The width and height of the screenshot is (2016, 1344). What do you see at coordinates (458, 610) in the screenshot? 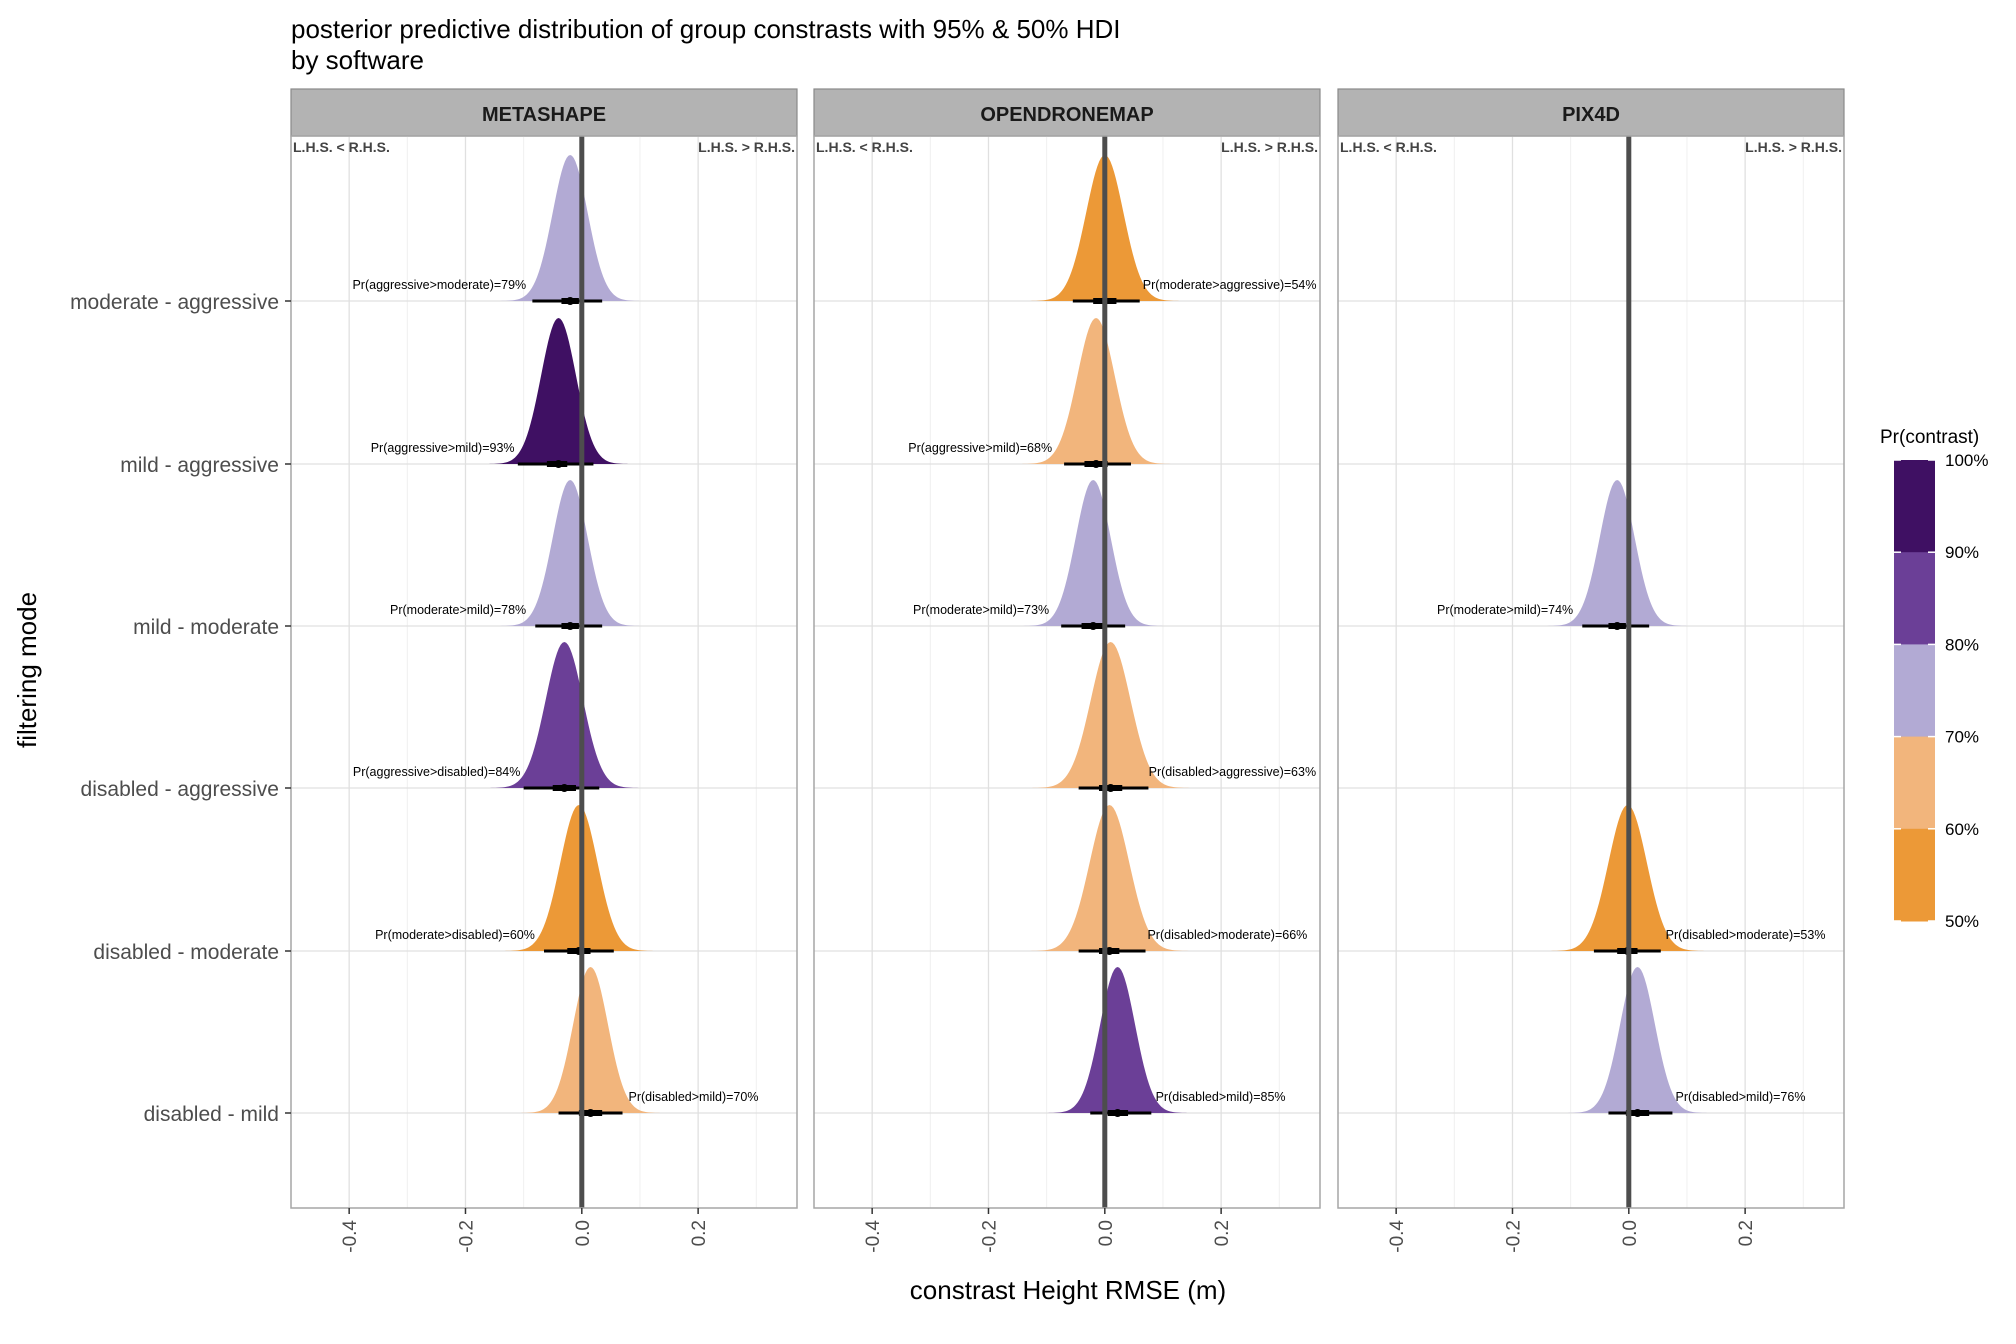
I see `probability-label: Pr(moderate>mild)=78%` at bounding box center [458, 610].